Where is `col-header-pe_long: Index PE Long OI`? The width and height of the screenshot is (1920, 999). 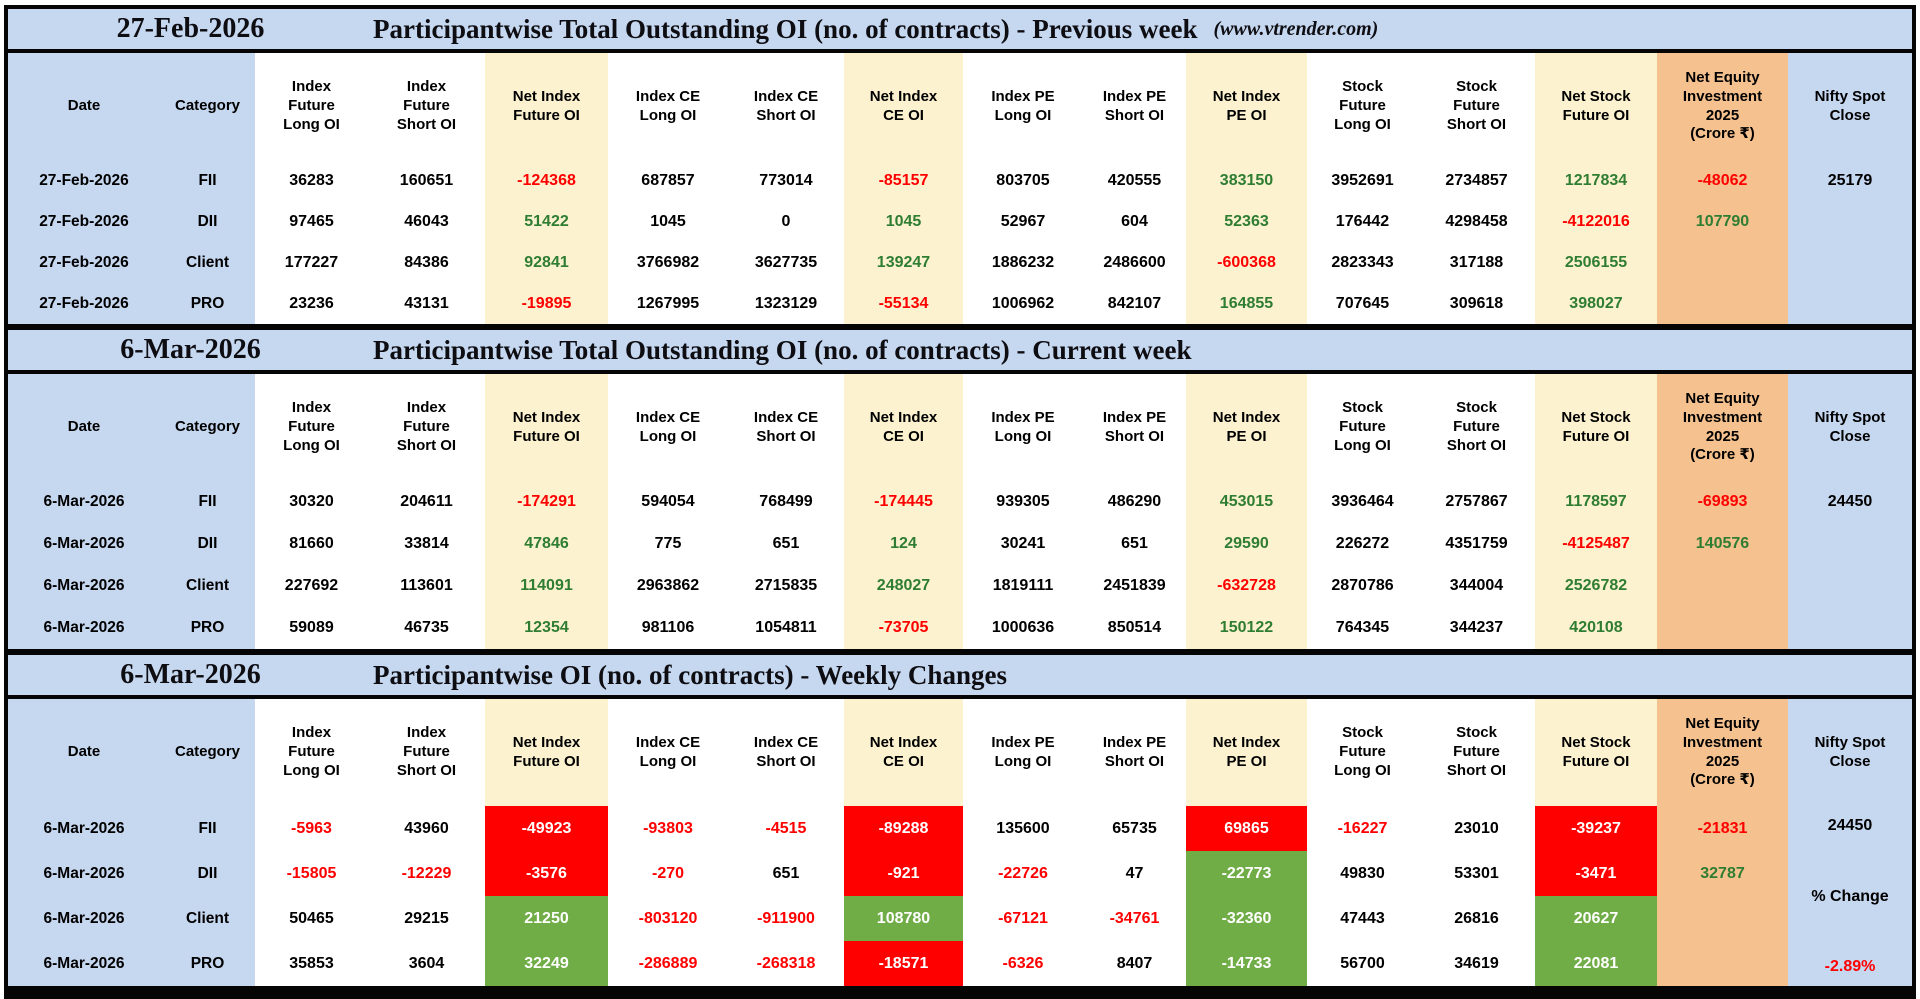 col-header-pe_long: Index PE Long OI is located at coordinates (1023, 427).